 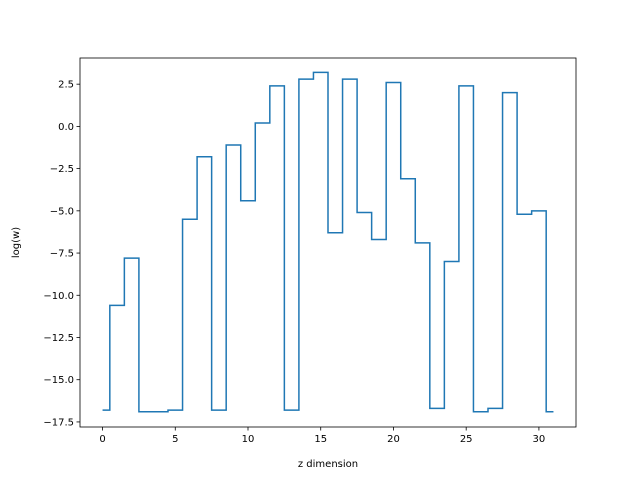 I want to click on x-tick-label: 5, so click(x=175, y=439).